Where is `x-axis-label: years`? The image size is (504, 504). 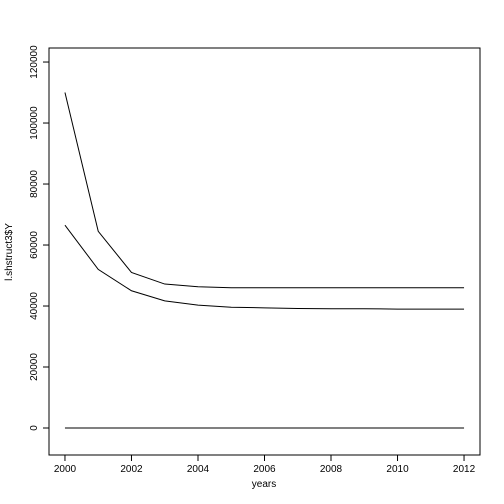
x-axis-label: years is located at coordinates (264, 484).